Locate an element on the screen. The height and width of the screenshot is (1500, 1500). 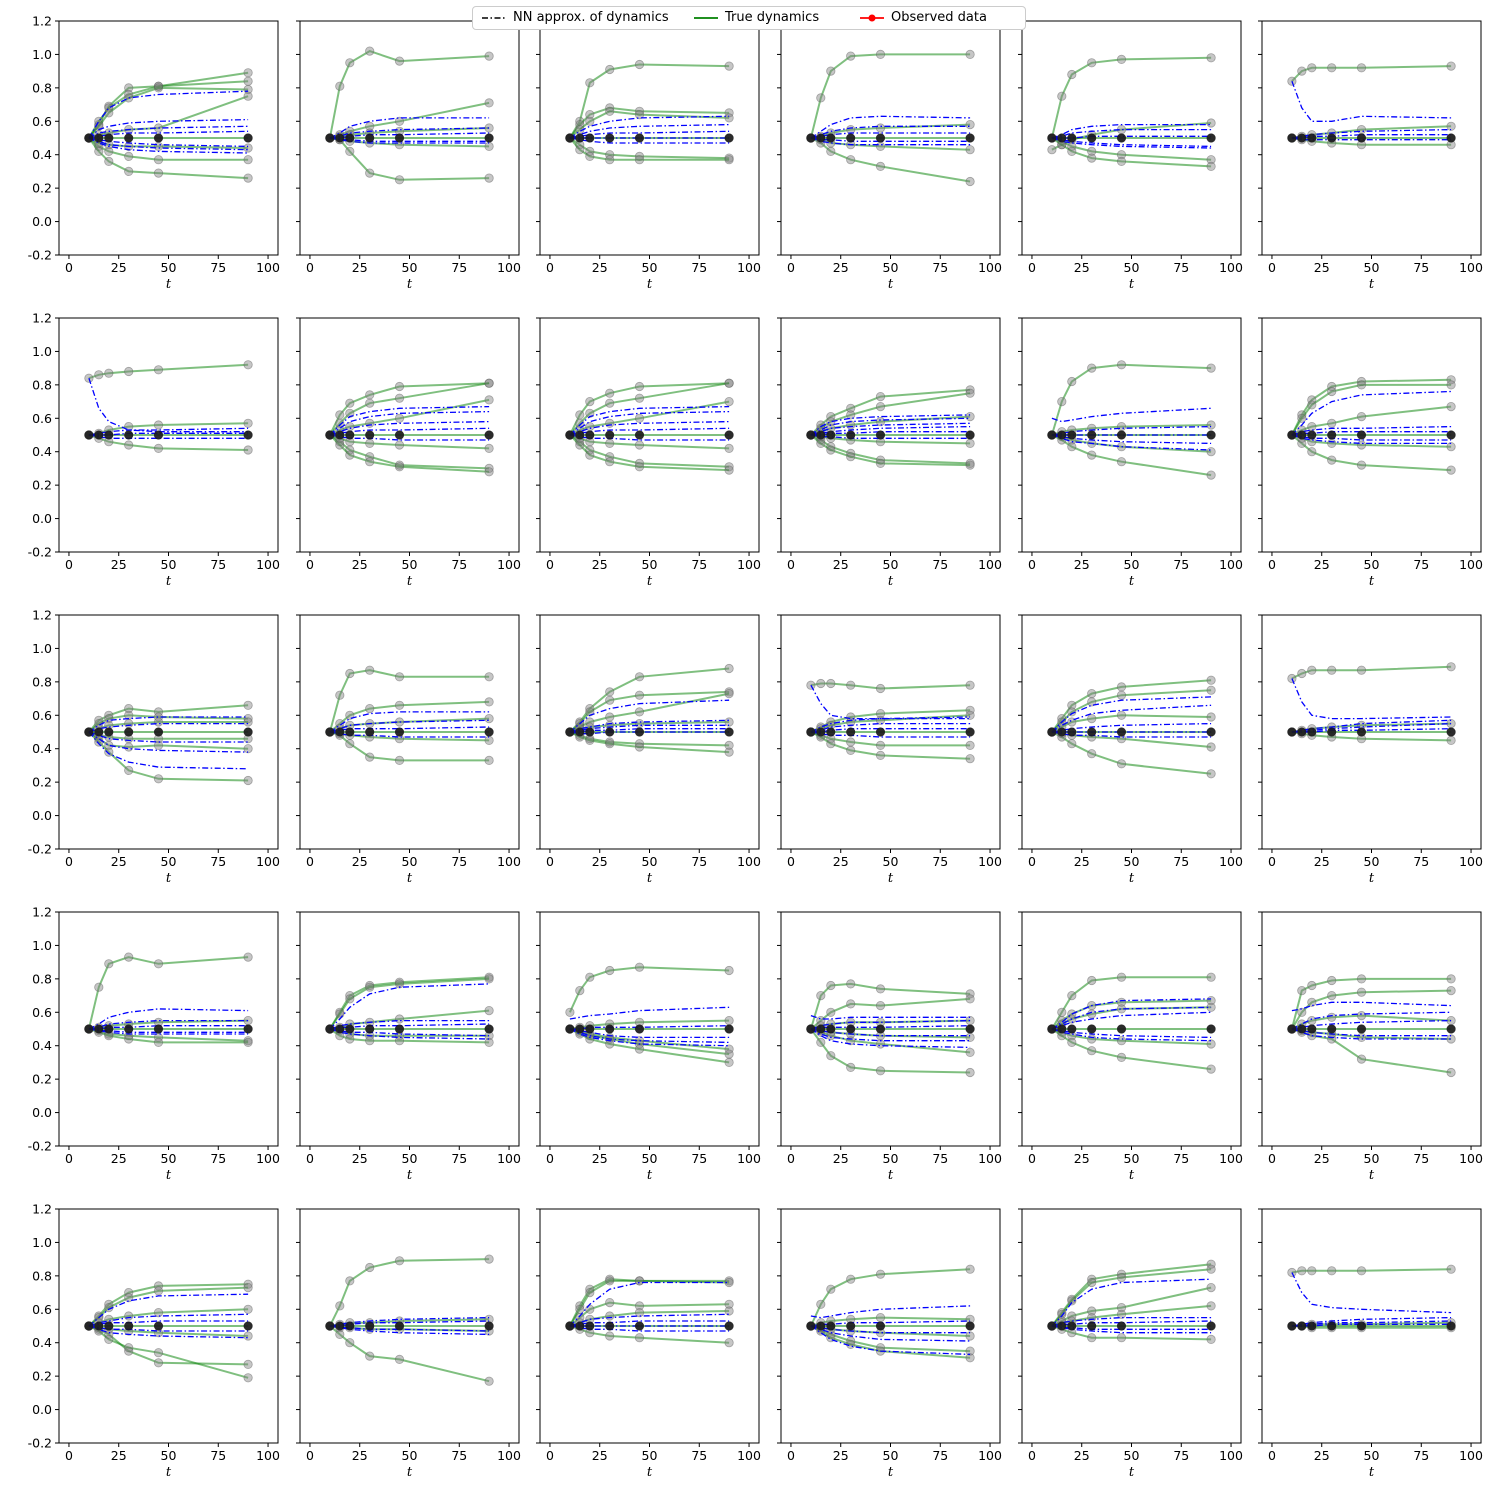
y-tick-label: 1.0 is located at coordinates (42, 648).